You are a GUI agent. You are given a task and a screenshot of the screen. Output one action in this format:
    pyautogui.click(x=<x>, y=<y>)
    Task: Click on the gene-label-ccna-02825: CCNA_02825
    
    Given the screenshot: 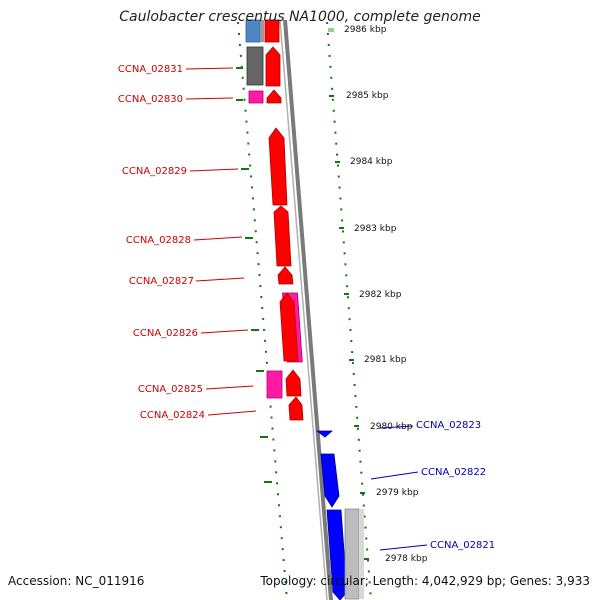 What is the action you would take?
    pyautogui.click(x=170, y=389)
    